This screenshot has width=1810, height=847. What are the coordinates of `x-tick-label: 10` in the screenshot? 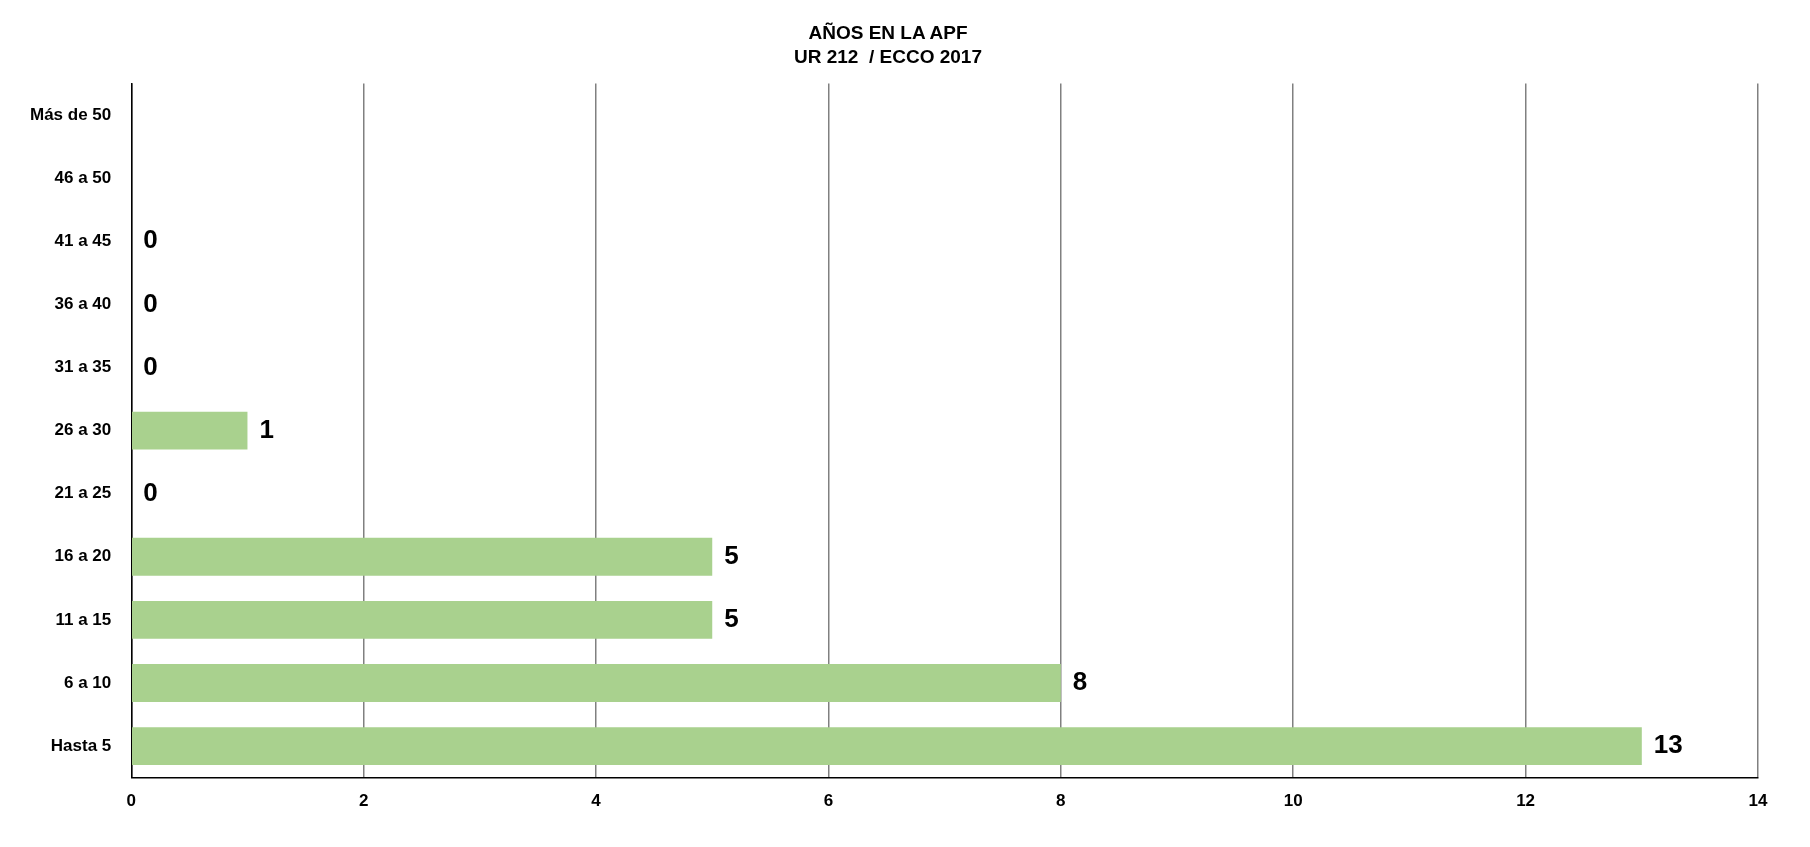 It's located at (1293, 801).